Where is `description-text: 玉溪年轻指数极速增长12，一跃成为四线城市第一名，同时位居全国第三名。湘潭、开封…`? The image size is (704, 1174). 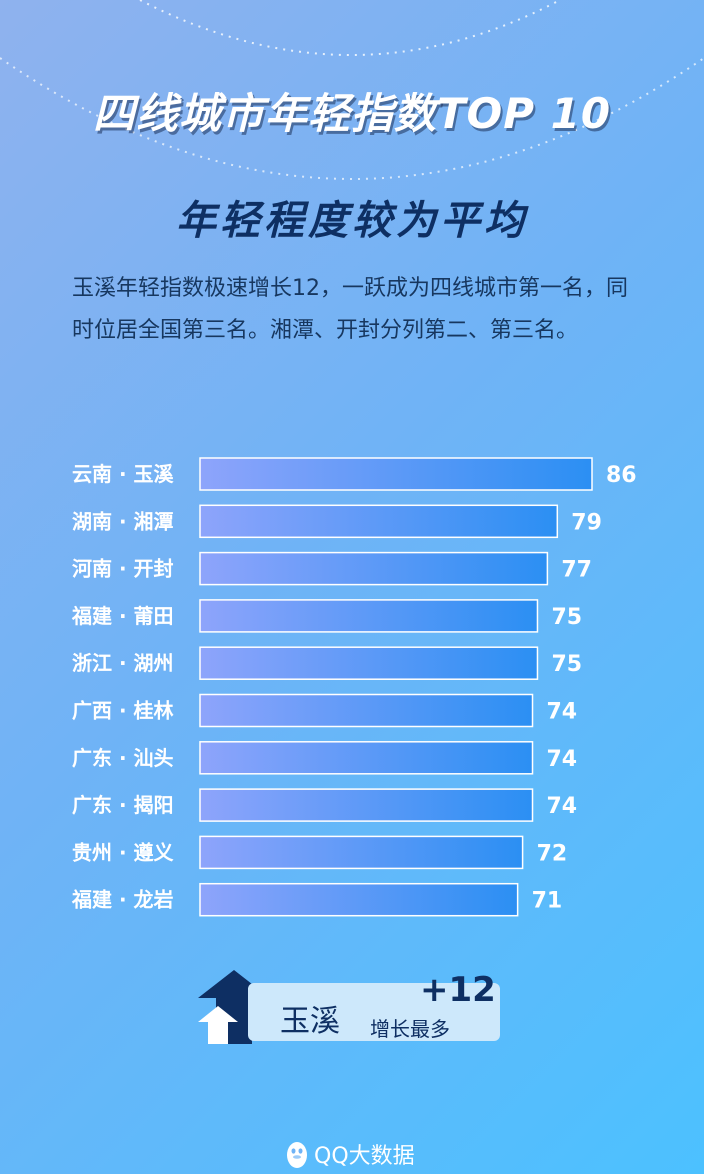 description-text: 玉溪年轻指数极速增长12，一跃成为四线城市第一名，同时位居全国第三名。湘潭、开封… is located at coordinates (350, 309).